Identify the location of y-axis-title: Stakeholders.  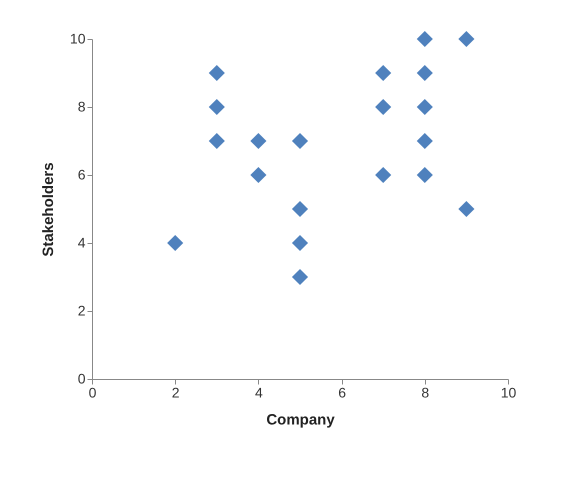
(48, 209).